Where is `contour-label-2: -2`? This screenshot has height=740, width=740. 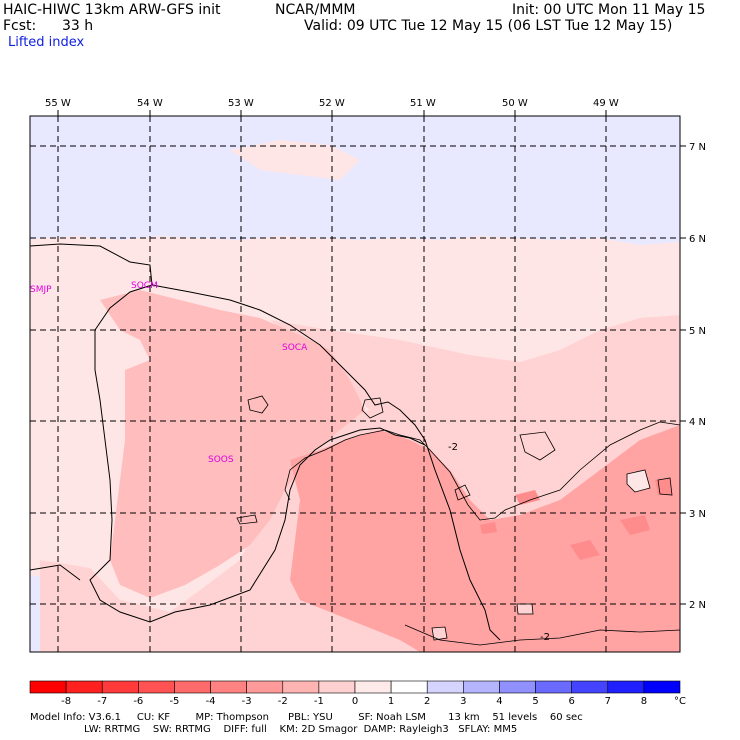
contour-label-2: -2 is located at coordinates (545, 637).